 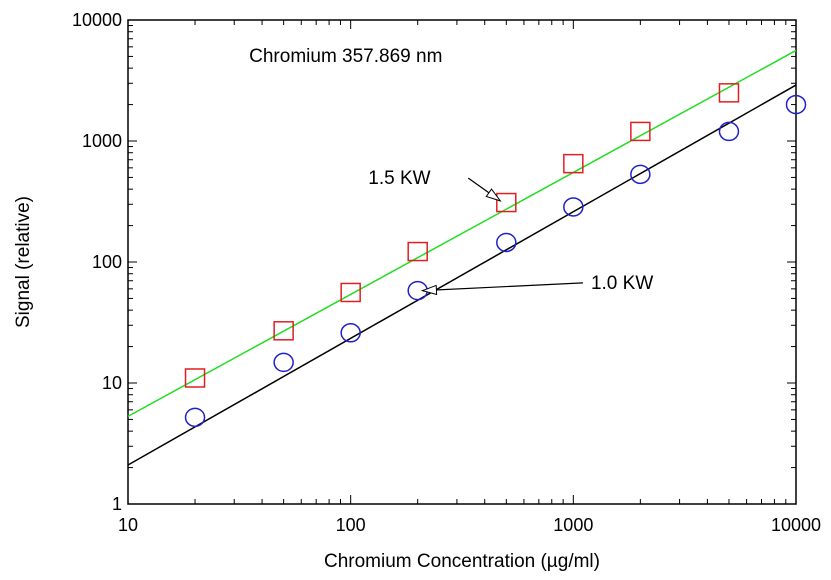 I want to click on y-tick-label: 1000, so click(x=102, y=141).